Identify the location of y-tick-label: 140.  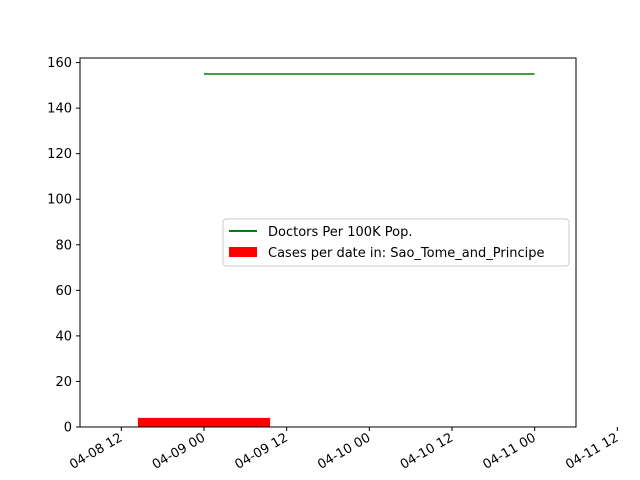
(59, 109).